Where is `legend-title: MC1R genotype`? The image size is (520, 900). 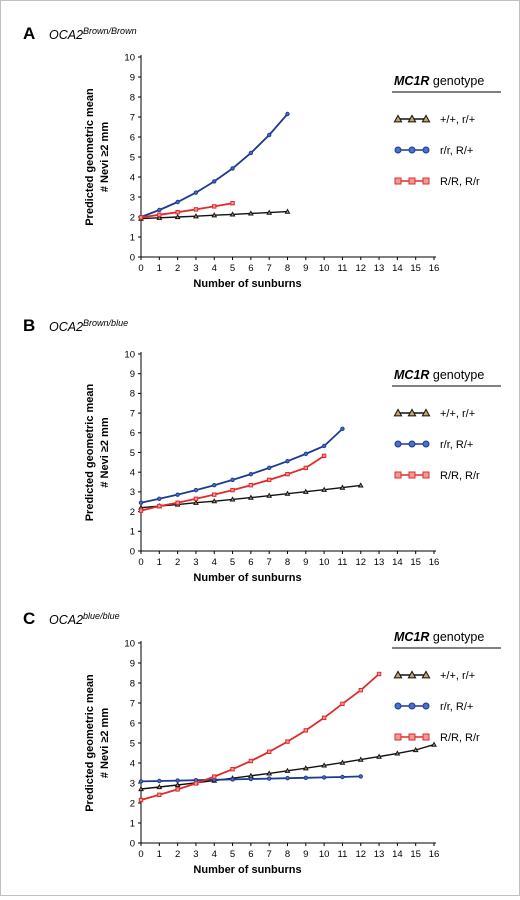 legend-title: MC1R genotype is located at coordinates (439, 375).